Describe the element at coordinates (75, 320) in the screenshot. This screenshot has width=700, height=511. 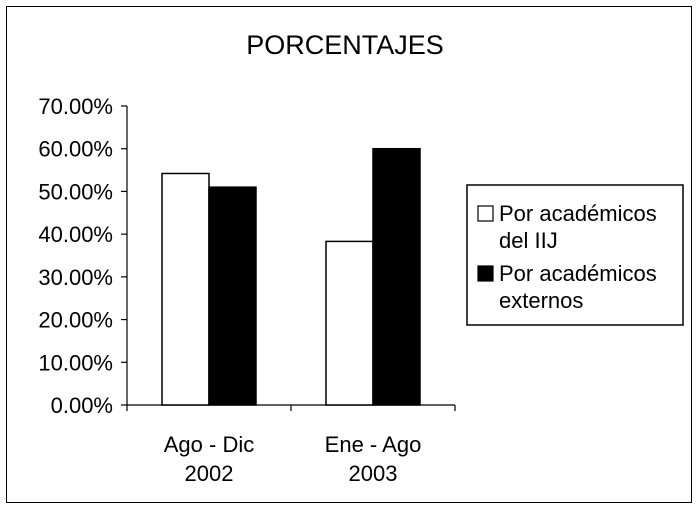
I see `y-tick-label: 20.00%` at that location.